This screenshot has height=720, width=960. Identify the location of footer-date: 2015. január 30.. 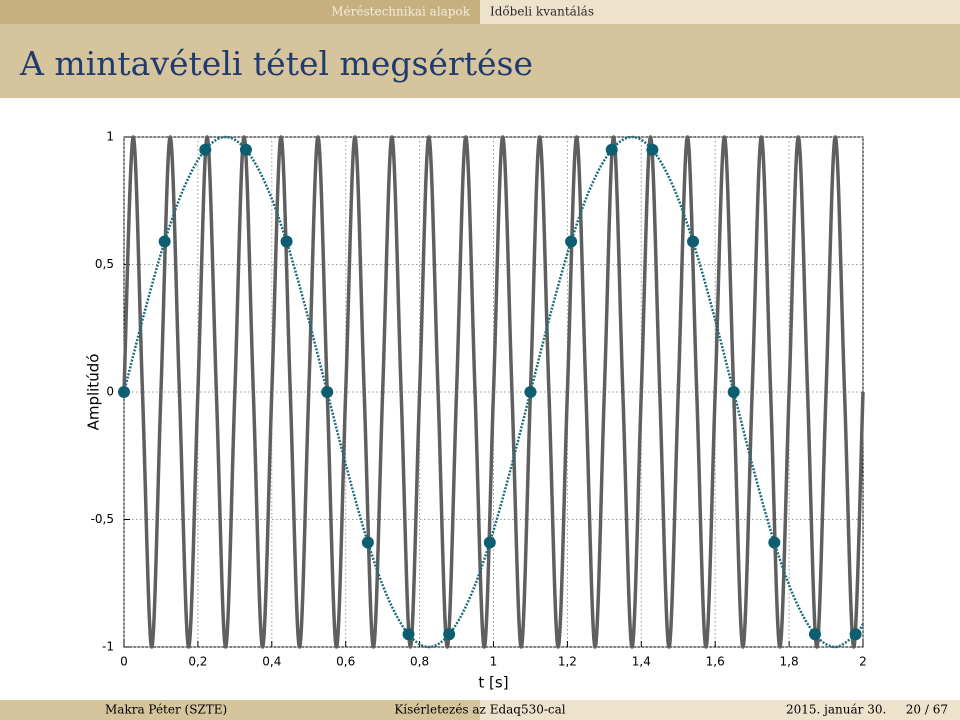
(836, 710).